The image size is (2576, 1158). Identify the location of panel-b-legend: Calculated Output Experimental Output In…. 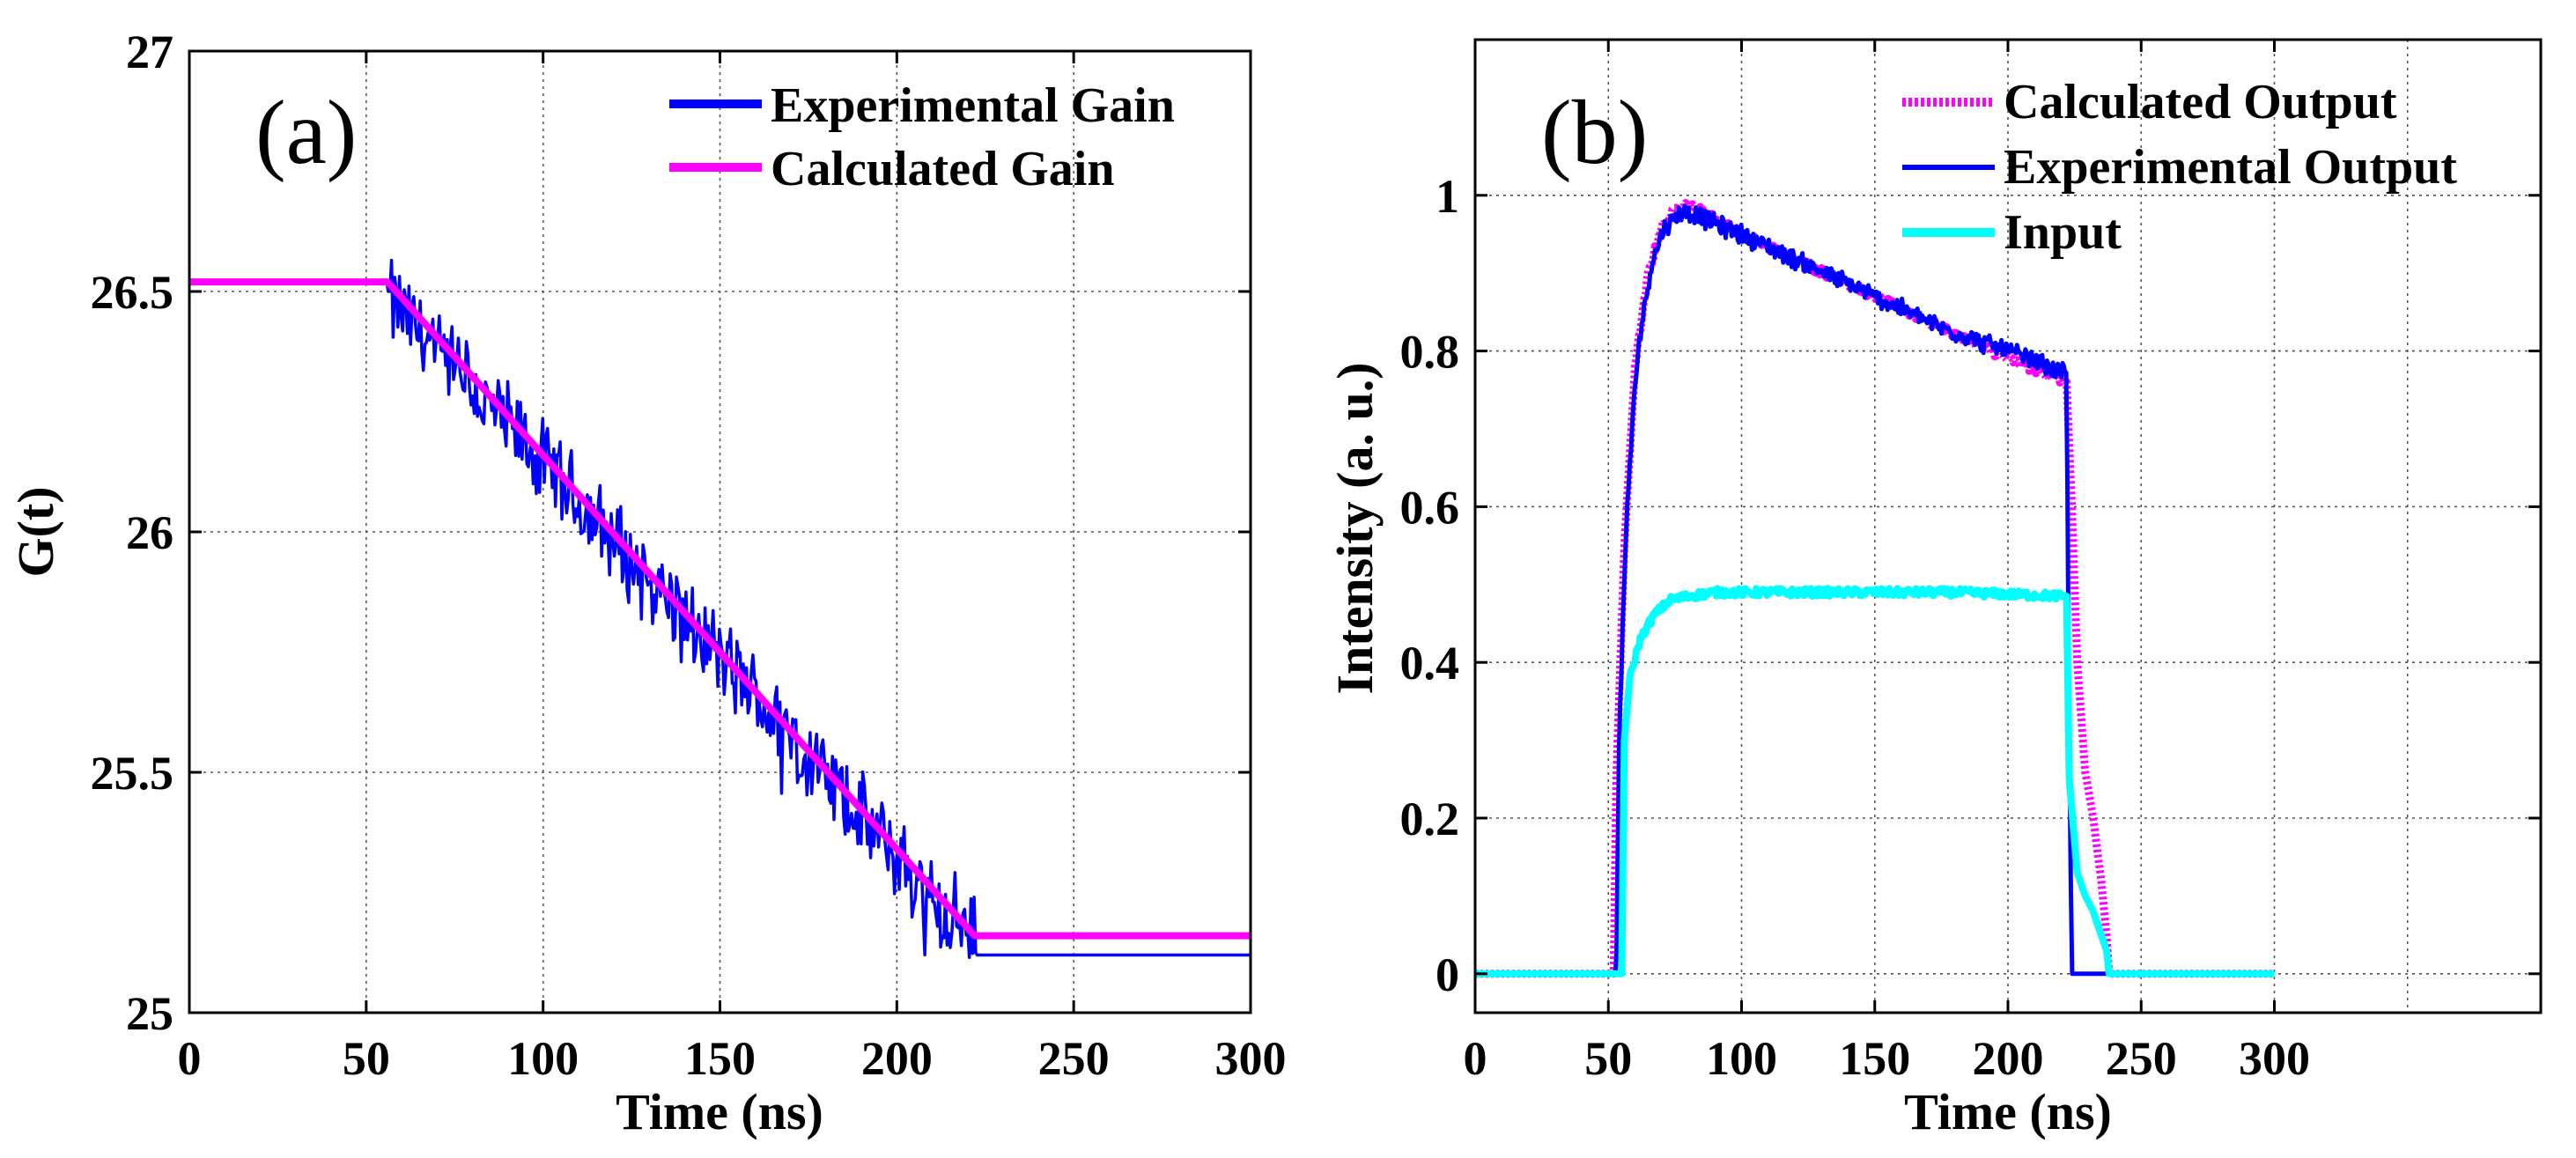
(2179, 167).